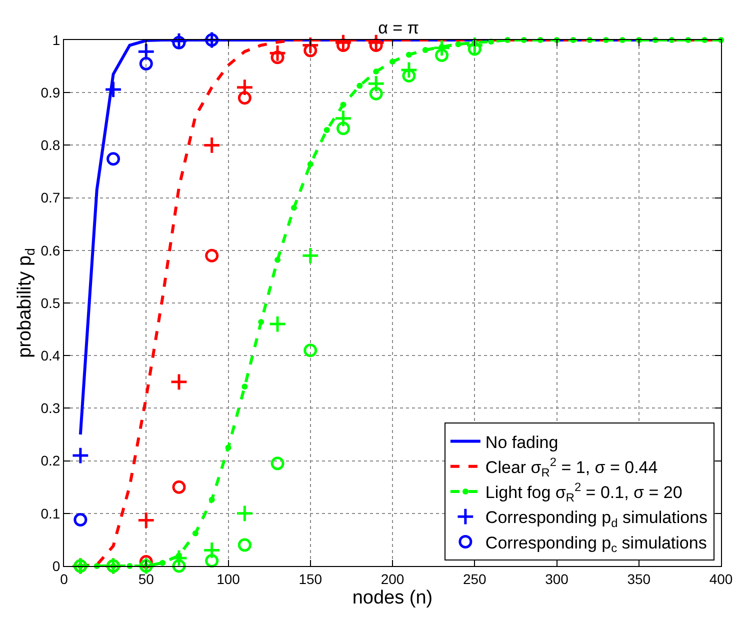 The image size is (745, 621). What do you see at coordinates (50, 198) in the screenshot?
I see `y-tick-label: 0.7` at bounding box center [50, 198].